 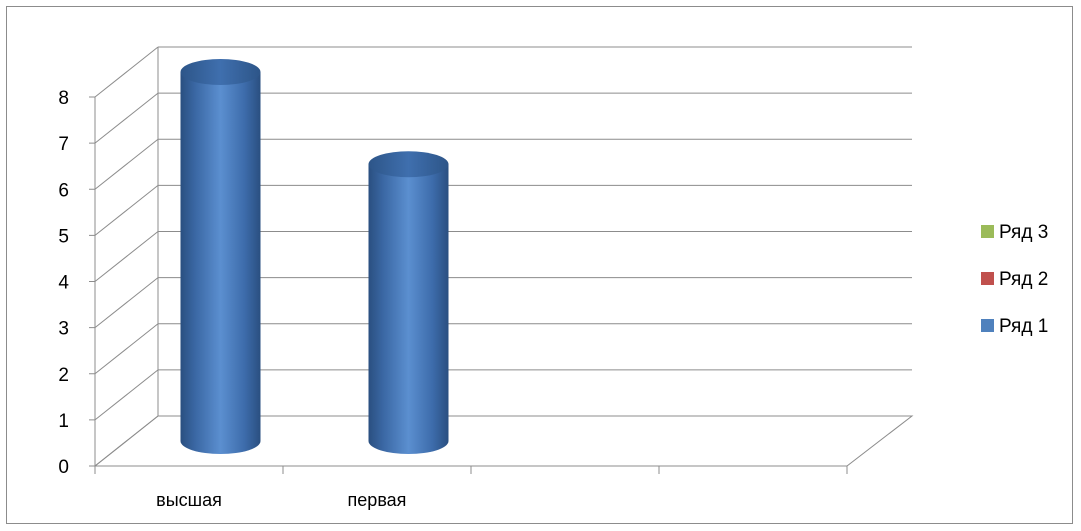 What do you see at coordinates (1023, 232) in the screenshot?
I see `legend-label: Ряд 3` at bounding box center [1023, 232].